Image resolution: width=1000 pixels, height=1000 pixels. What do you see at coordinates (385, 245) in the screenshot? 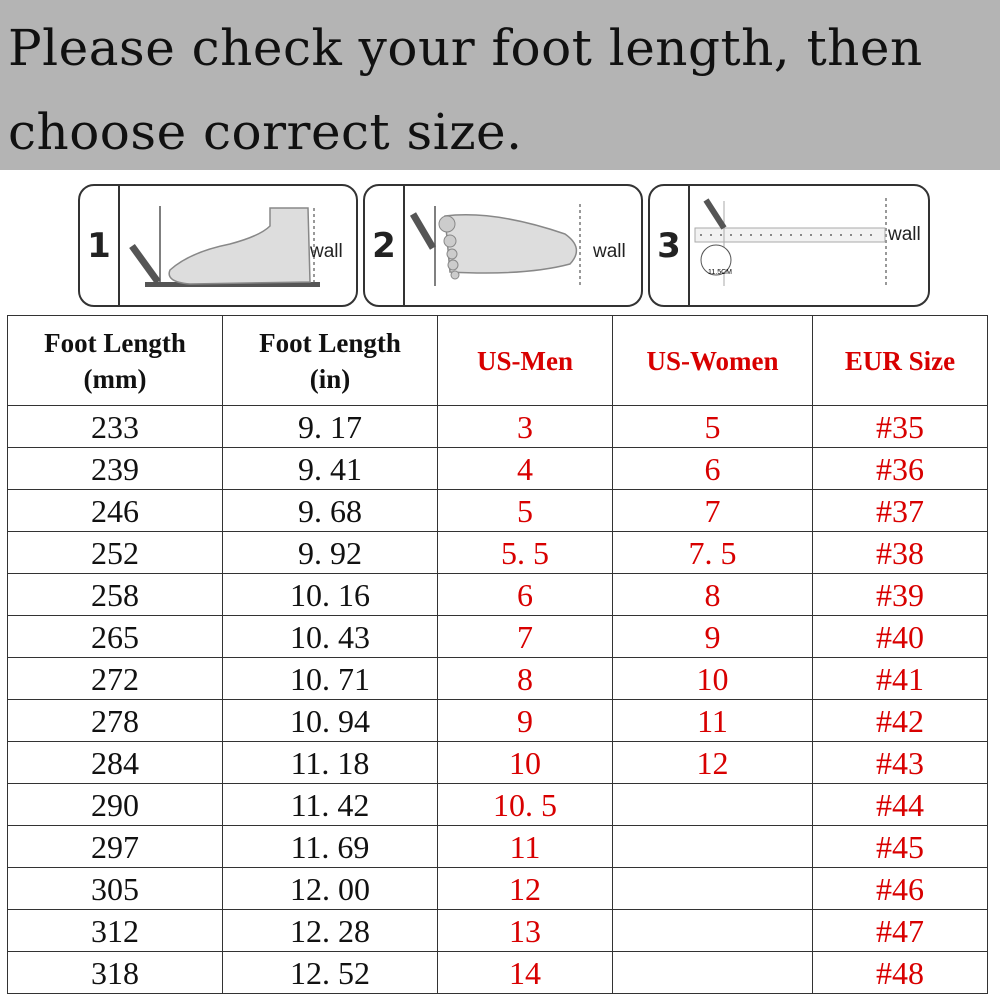
I see `step-number: 2` at bounding box center [385, 245].